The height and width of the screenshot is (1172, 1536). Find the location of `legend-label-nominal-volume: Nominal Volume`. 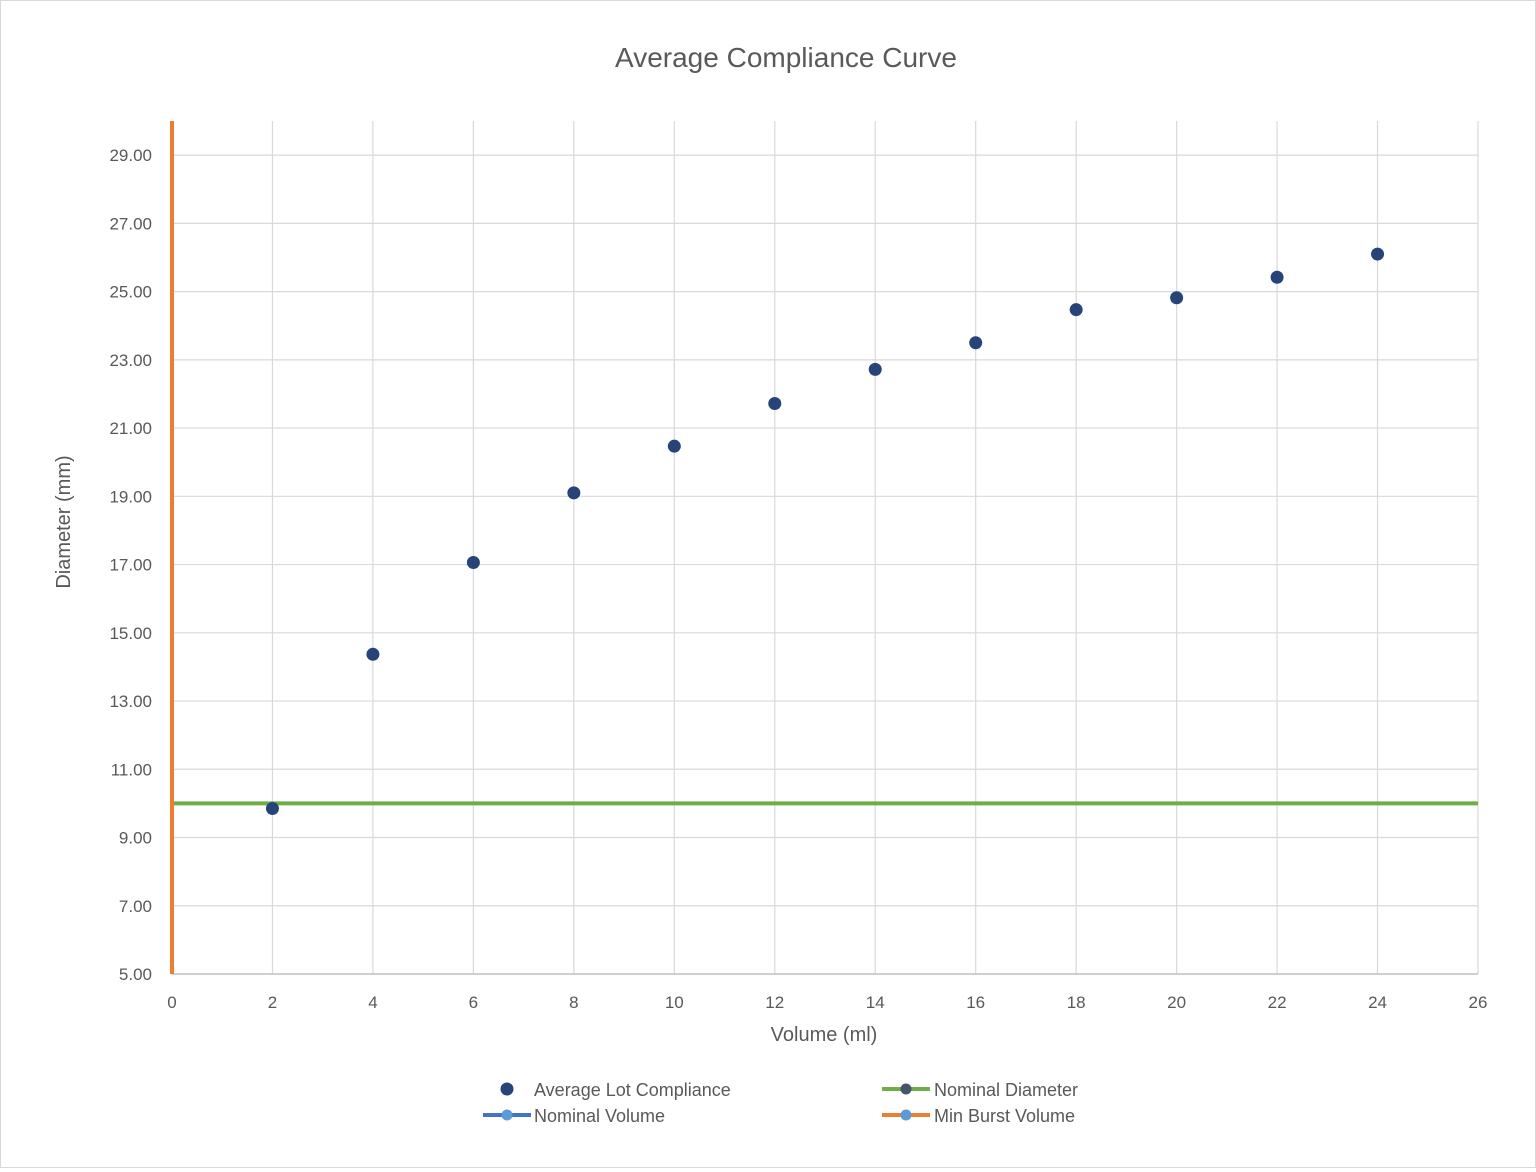

legend-label-nominal-volume: Nominal Volume is located at coordinates (599, 1116).